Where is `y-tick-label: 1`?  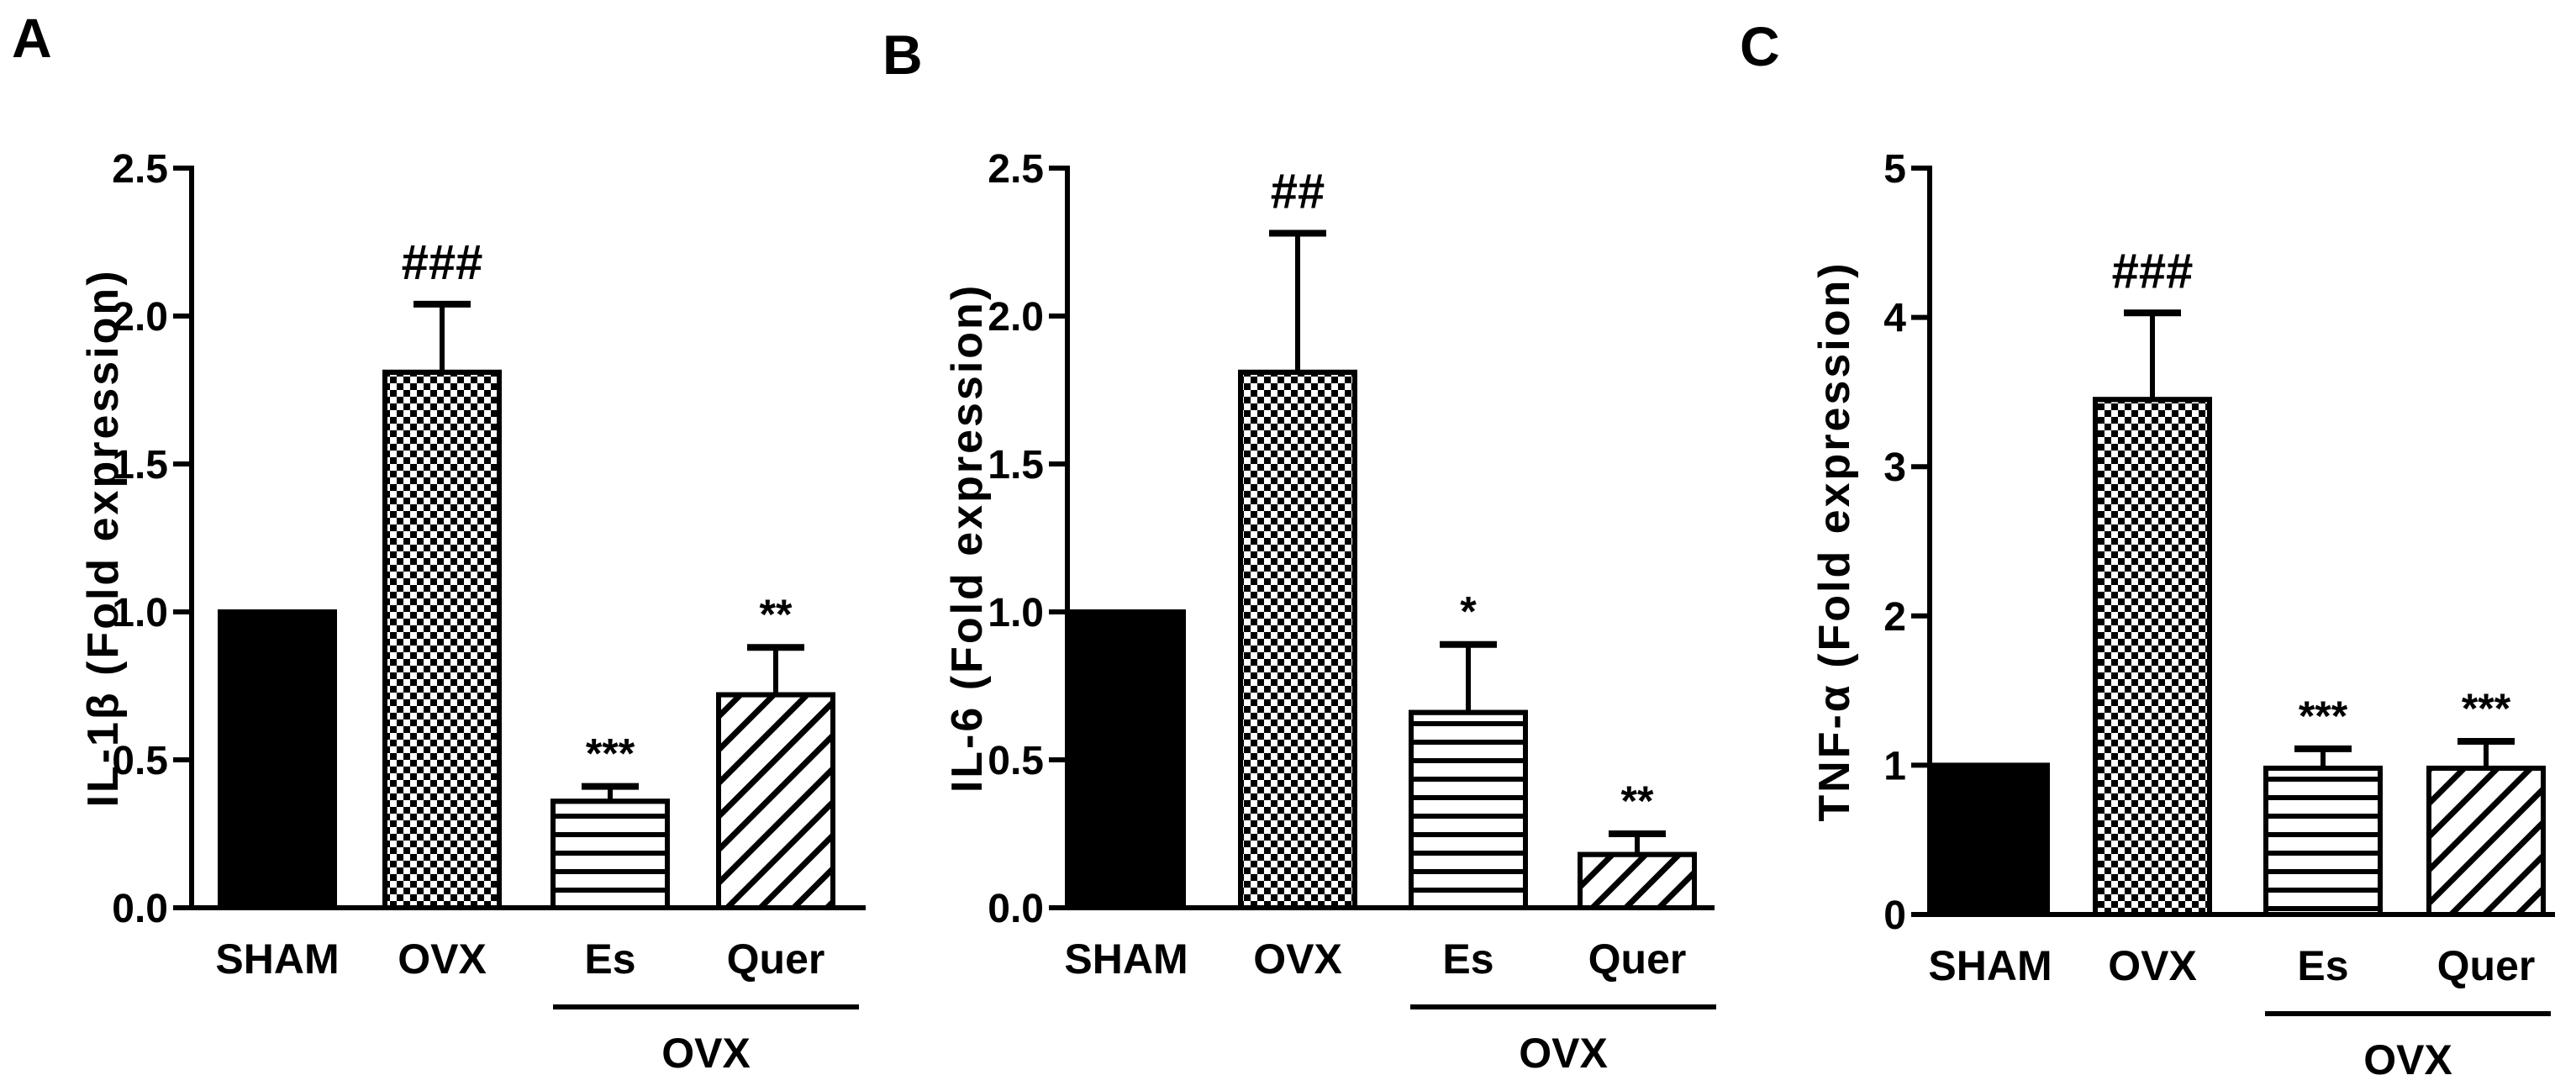 y-tick-label: 1 is located at coordinates (1894, 766).